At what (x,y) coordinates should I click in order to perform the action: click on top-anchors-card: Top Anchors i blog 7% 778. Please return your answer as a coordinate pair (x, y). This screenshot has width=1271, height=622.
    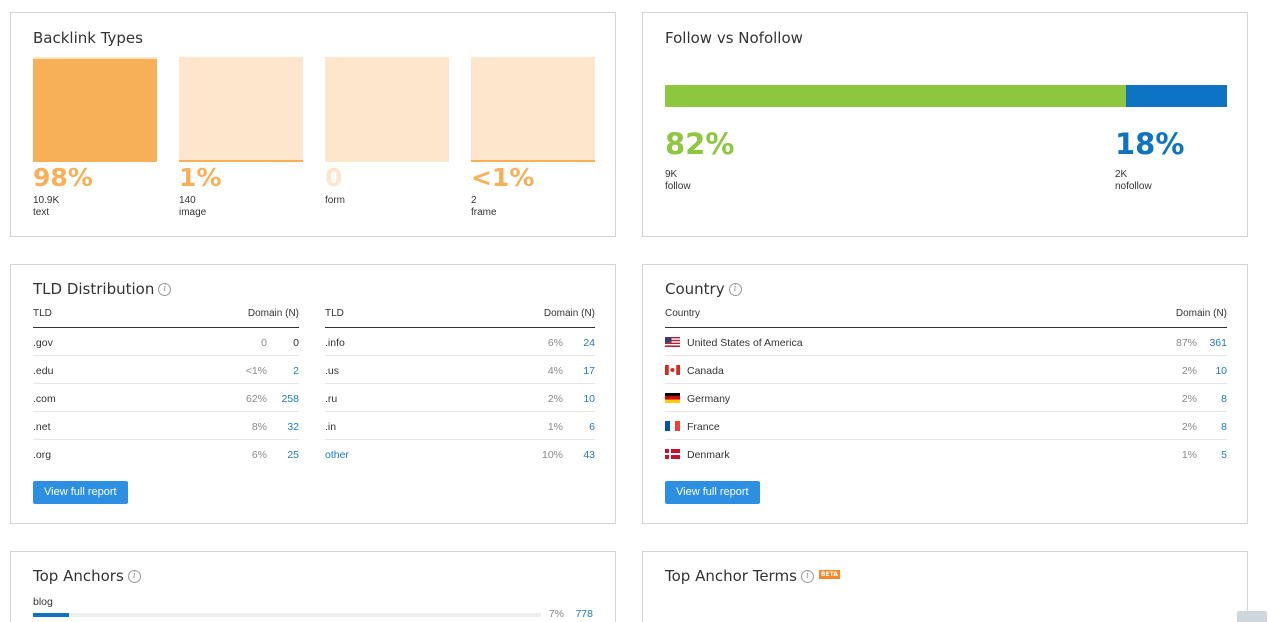
    Looking at the image, I should click on (313, 586).